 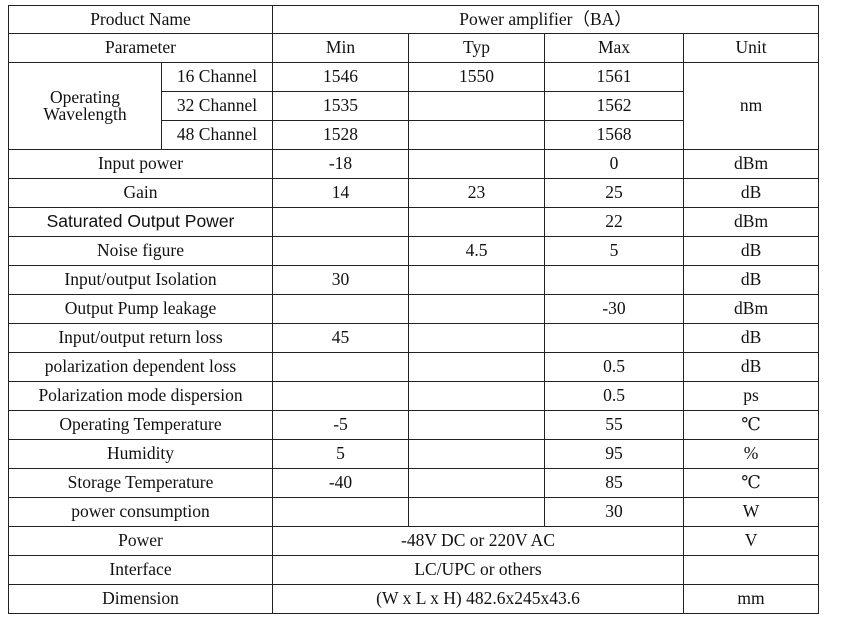 What do you see at coordinates (140, 338) in the screenshot?
I see `parameter-name: Input/output return loss` at bounding box center [140, 338].